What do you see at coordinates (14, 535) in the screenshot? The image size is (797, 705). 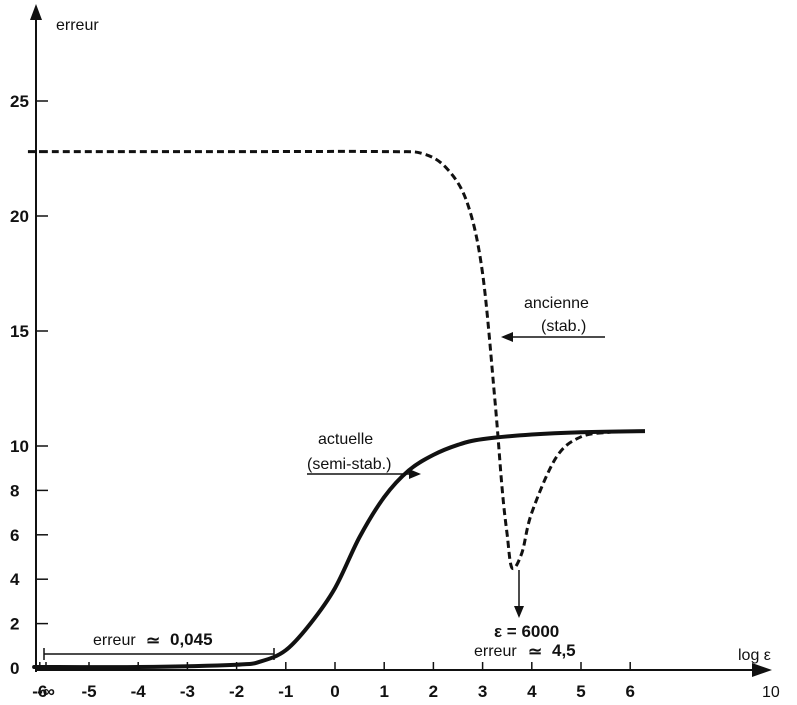 I see `y-tick-label: 6` at bounding box center [14, 535].